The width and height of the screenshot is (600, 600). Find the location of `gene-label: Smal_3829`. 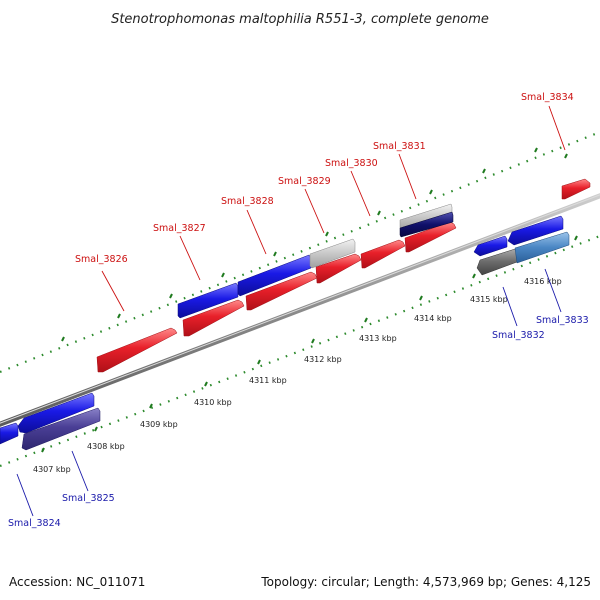

gene-label: Smal_3829 is located at coordinates (304, 181).